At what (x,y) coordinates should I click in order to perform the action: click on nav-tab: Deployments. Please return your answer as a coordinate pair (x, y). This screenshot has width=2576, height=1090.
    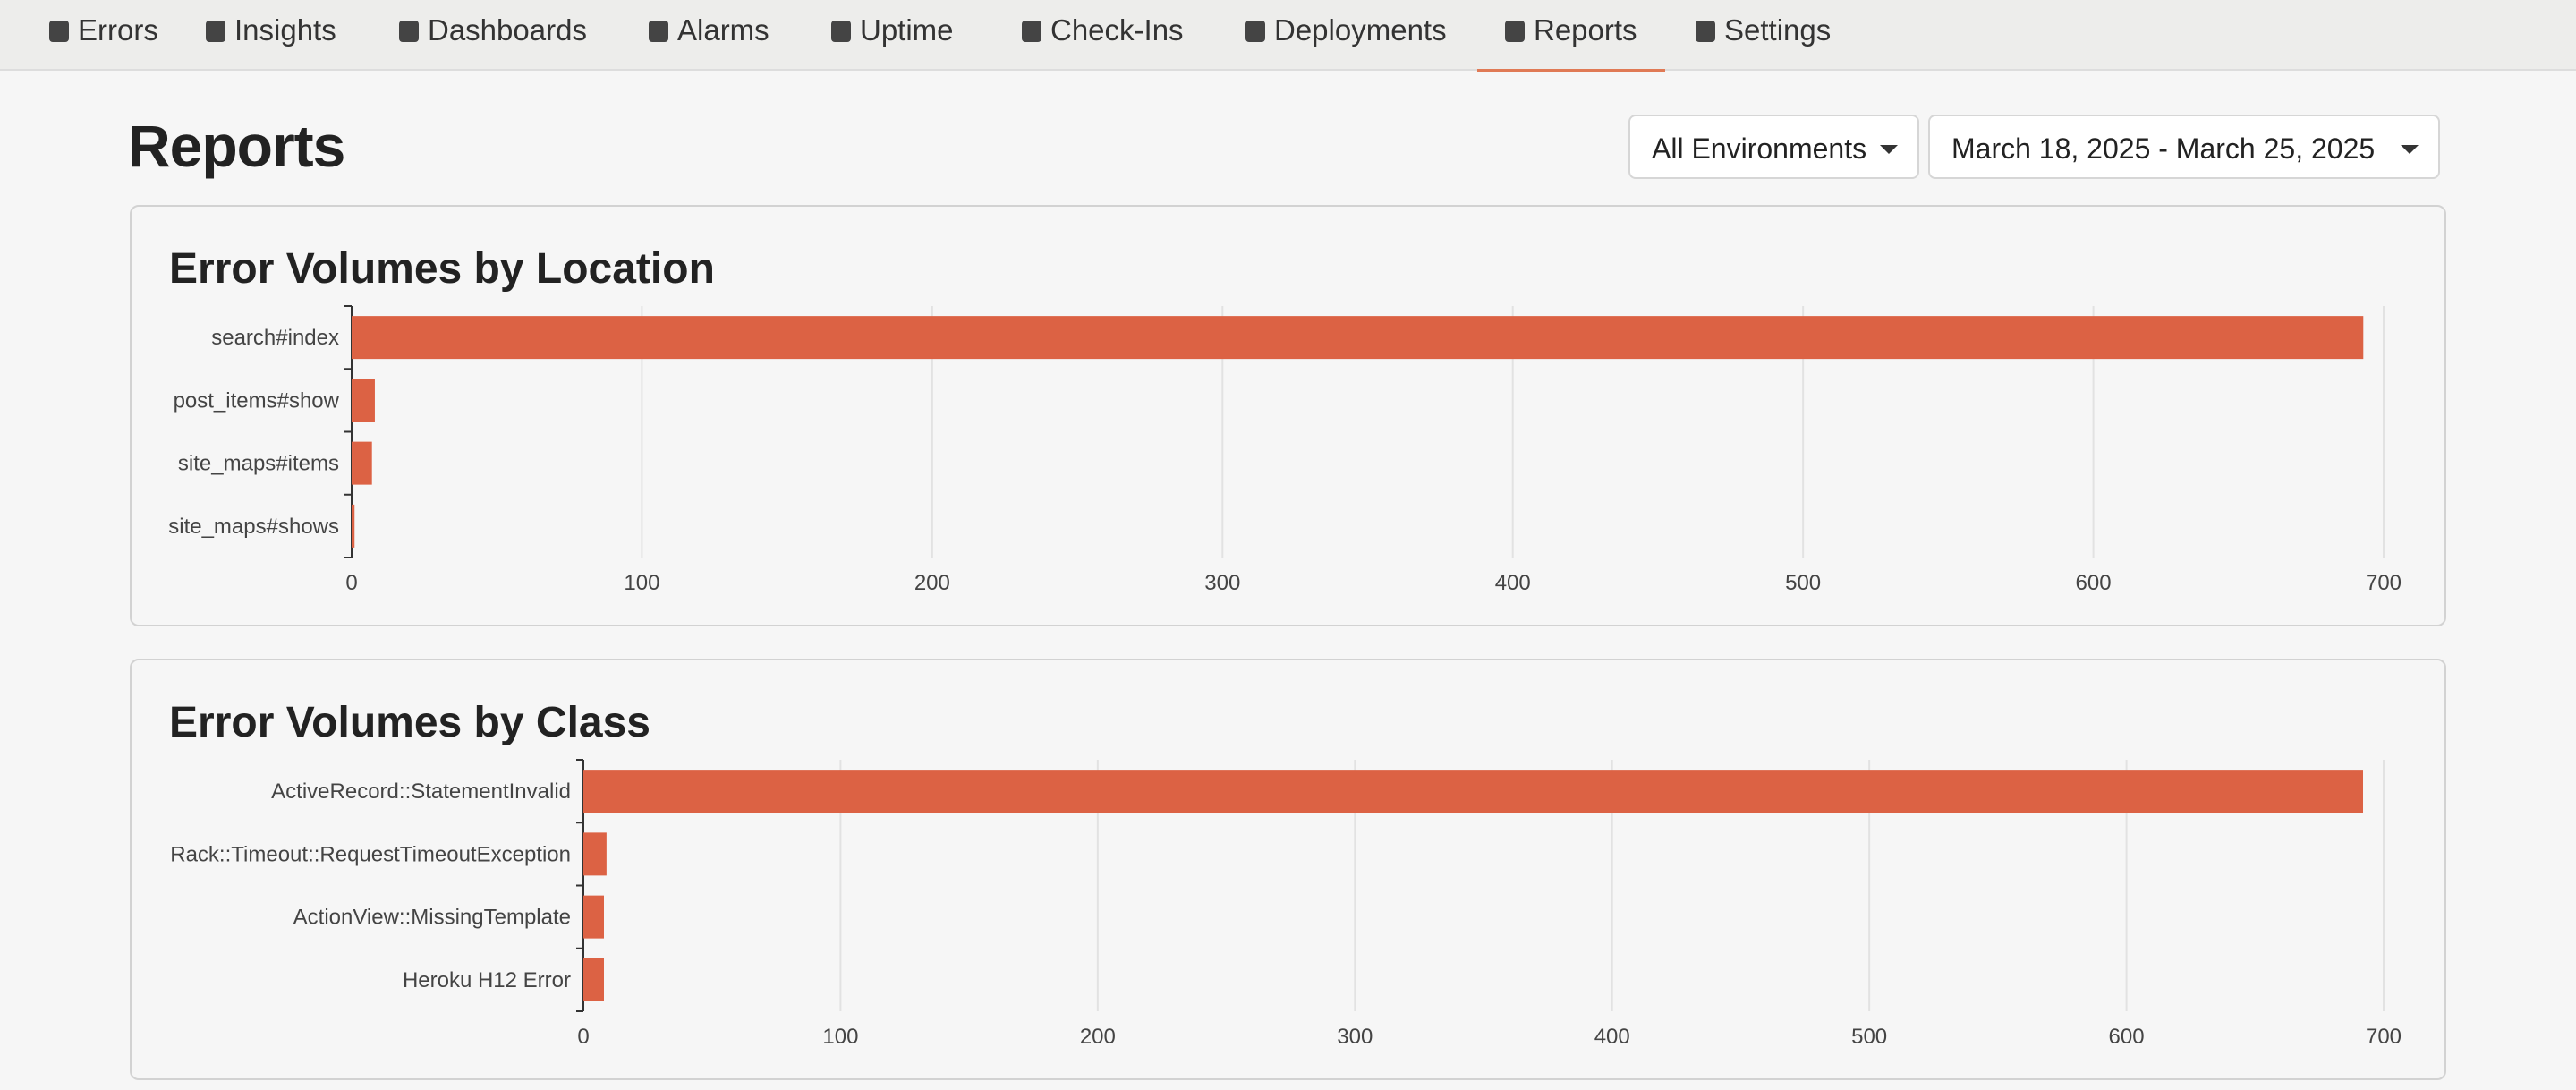
    Looking at the image, I should click on (1346, 34).